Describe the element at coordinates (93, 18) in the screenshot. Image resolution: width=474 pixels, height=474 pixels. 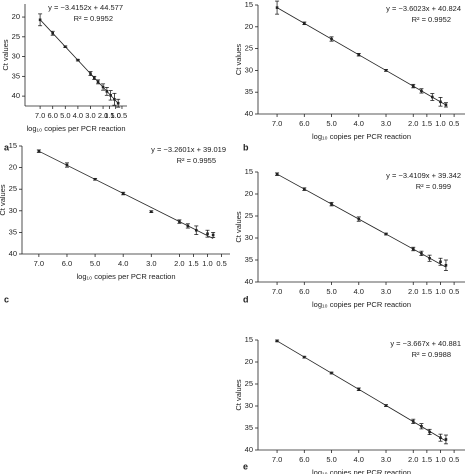
I see `r-squared: R² = 0.9952` at that location.